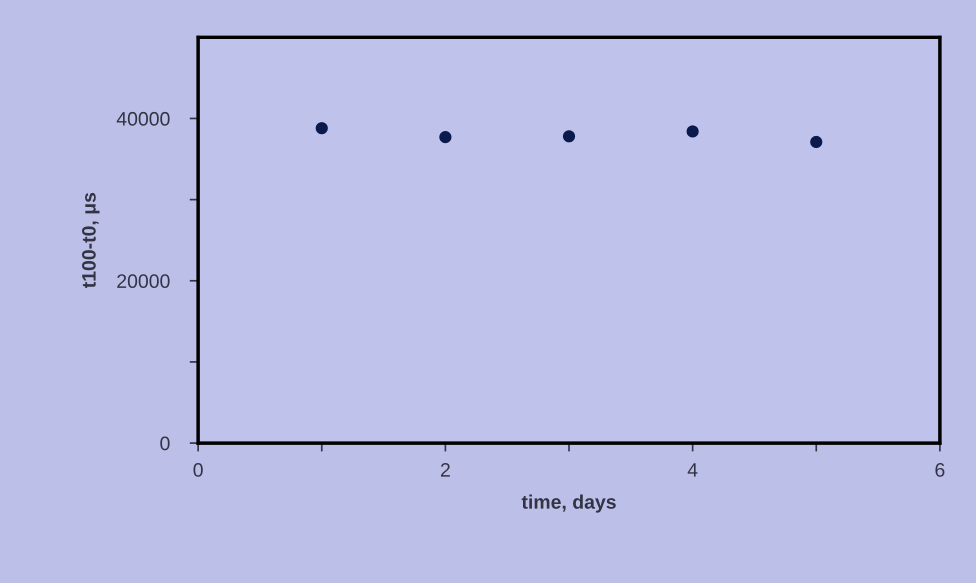  Describe the element at coordinates (143, 281) in the screenshot. I see `y-tick-label: 20000` at that location.